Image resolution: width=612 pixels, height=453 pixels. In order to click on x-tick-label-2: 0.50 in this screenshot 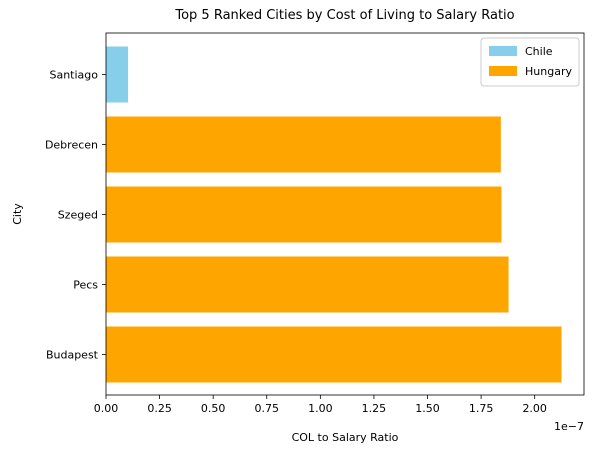, I will do `click(213, 408)`.